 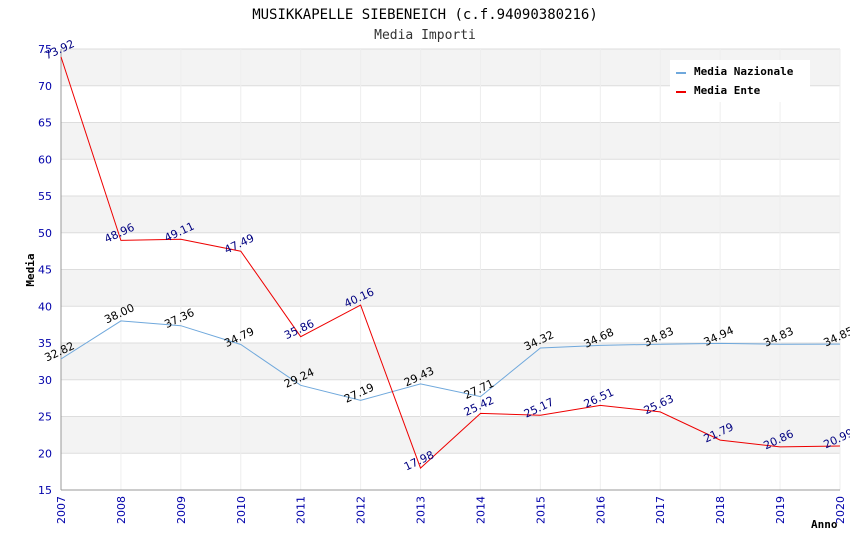 What do you see at coordinates (45, 490) in the screenshot?
I see `y-tick-label: 15` at bounding box center [45, 490].